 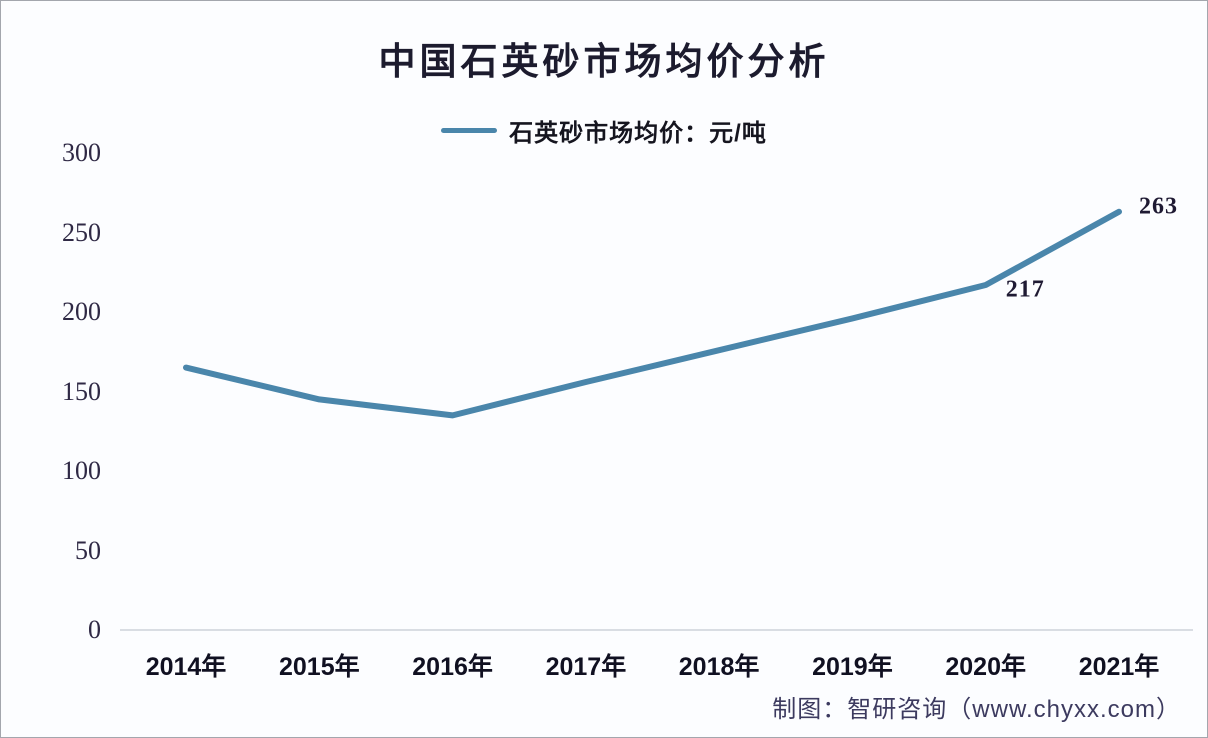 I want to click on y-tick-label: 50, so click(x=88, y=550).